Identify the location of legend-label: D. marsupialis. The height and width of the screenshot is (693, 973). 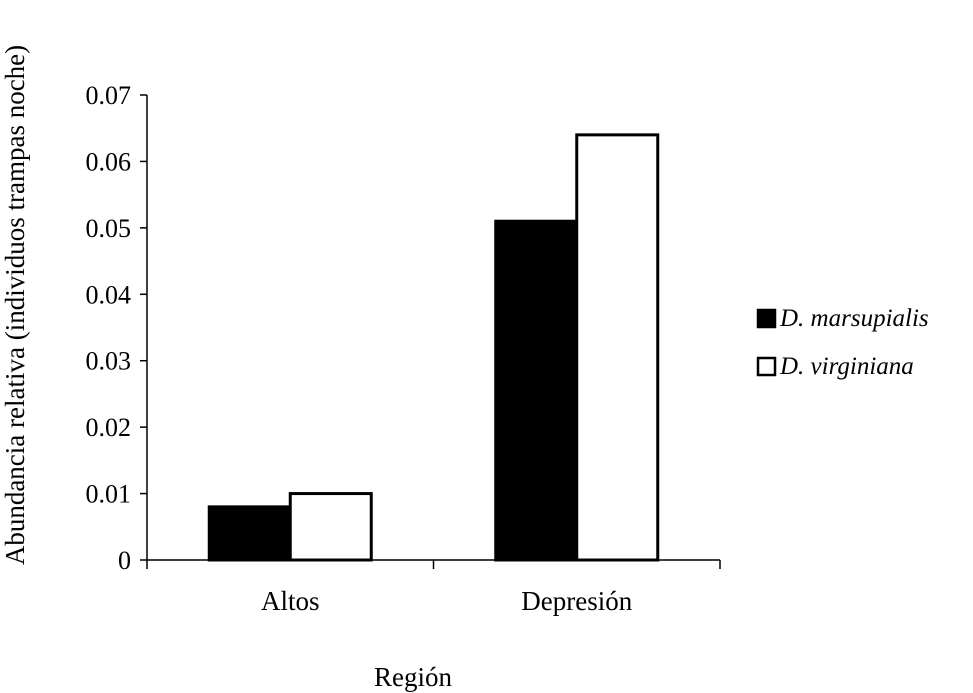
(854, 318).